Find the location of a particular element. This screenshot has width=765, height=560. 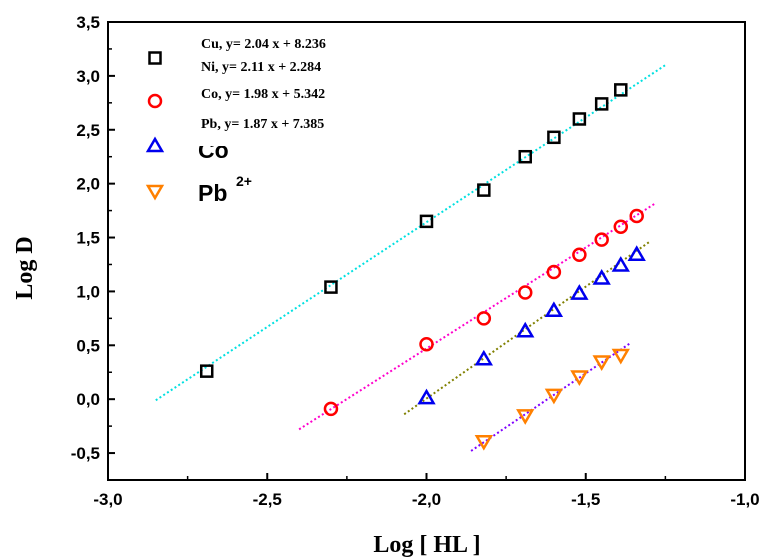

x-tick-label: -3,0 is located at coordinates (107, 499).